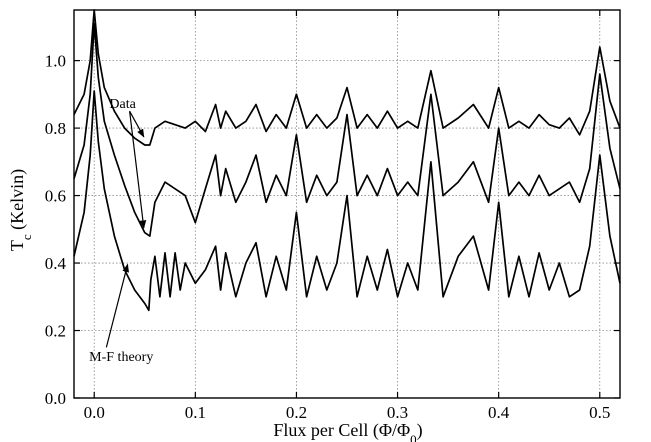 The image size is (651, 442). What do you see at coordinates (94, 412) in the screenshot?
I see `x-tick-label: 0.0` at bounding box center [94, 412].